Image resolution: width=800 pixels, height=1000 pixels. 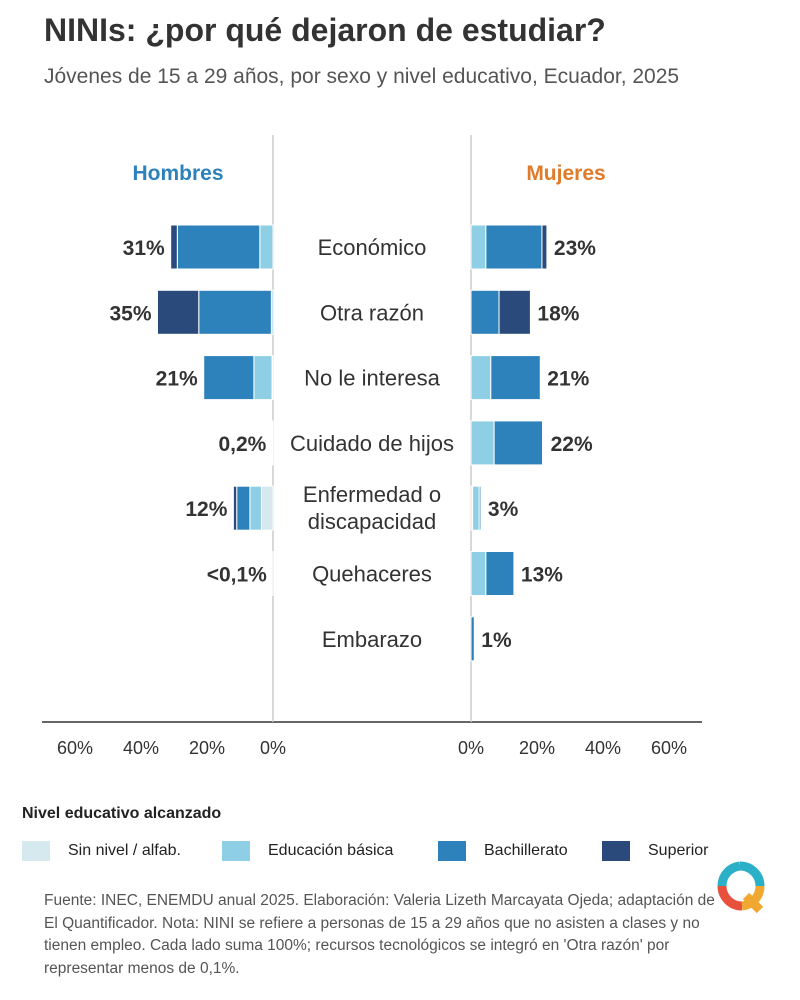 I want to click on panel-header-mujeres: Mujeres, so click(x=565, y=173).